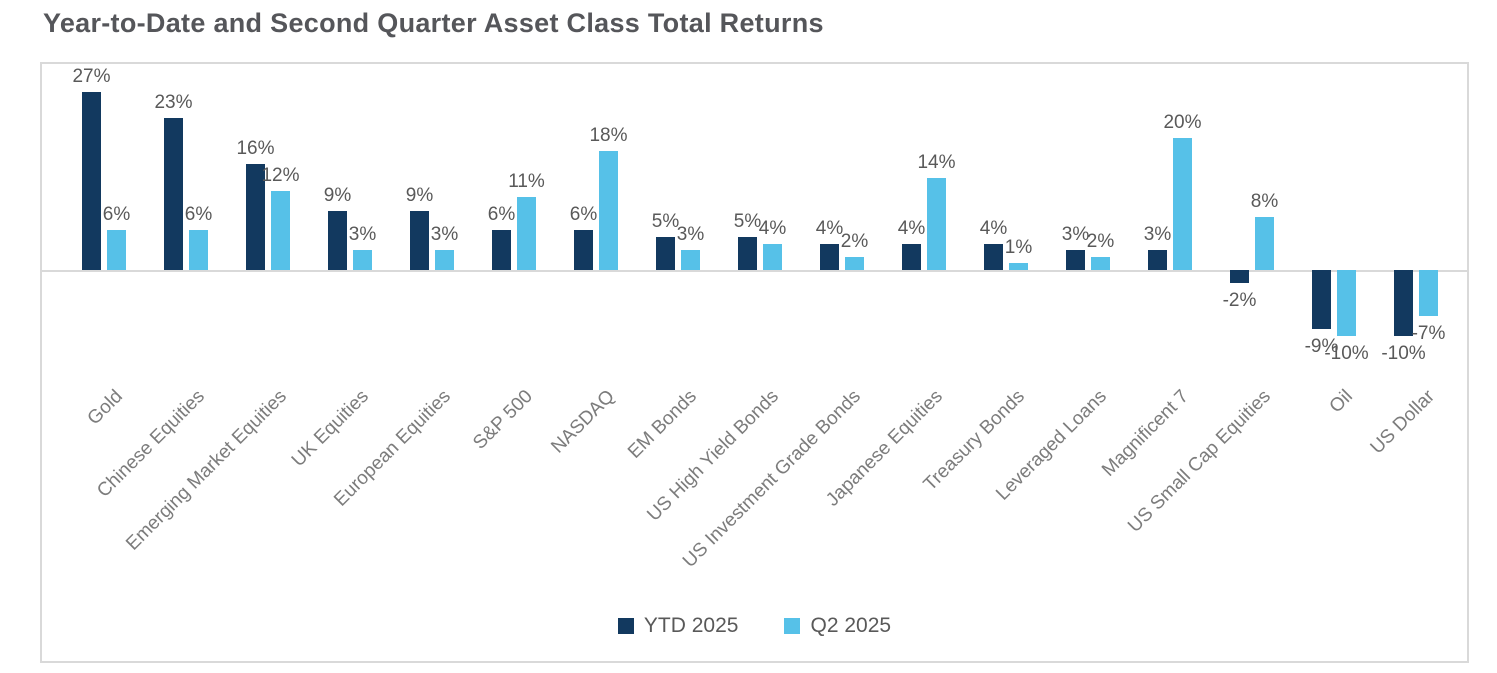  What do you see at coordinates (608, 136) in the screenshot?
I see `value-label: 18%` at bounding box center [608, 136].